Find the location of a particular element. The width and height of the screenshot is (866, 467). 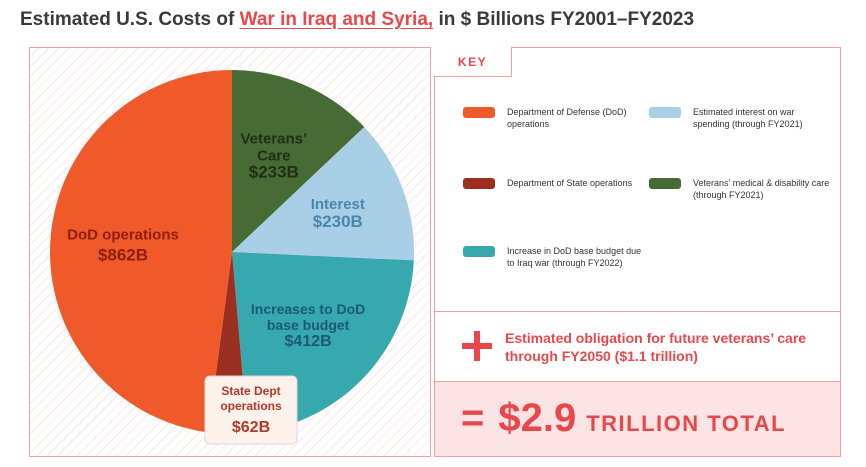

pie-slice-interest is located at coordinates (323, 194).